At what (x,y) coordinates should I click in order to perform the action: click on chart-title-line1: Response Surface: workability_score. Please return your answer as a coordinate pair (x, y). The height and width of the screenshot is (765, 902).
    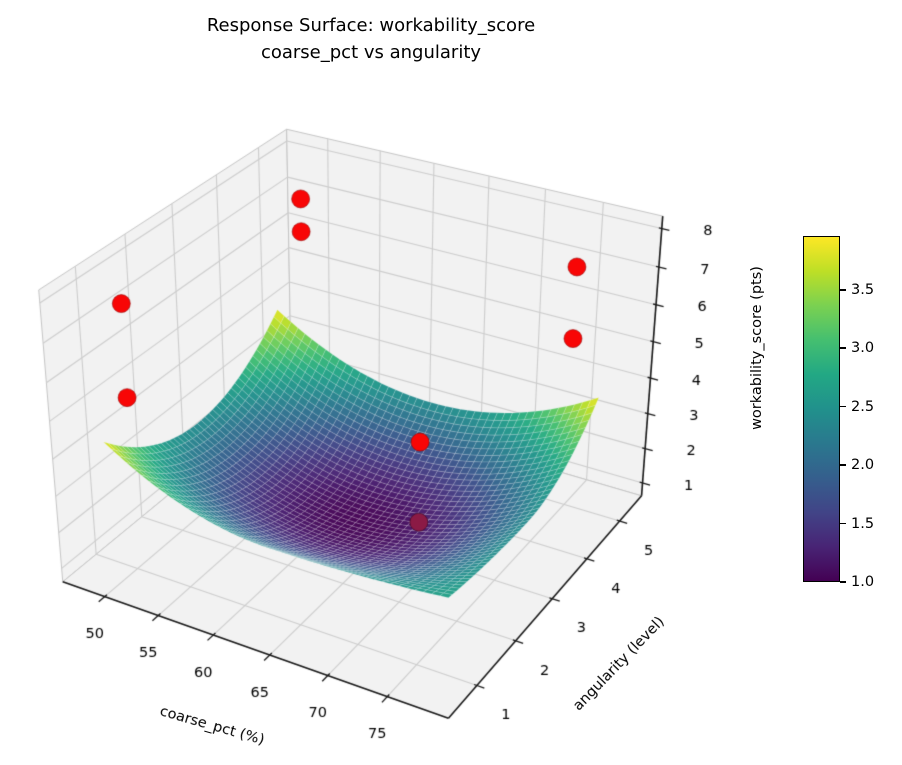
    Looking at the image, I should click on (371, 25).